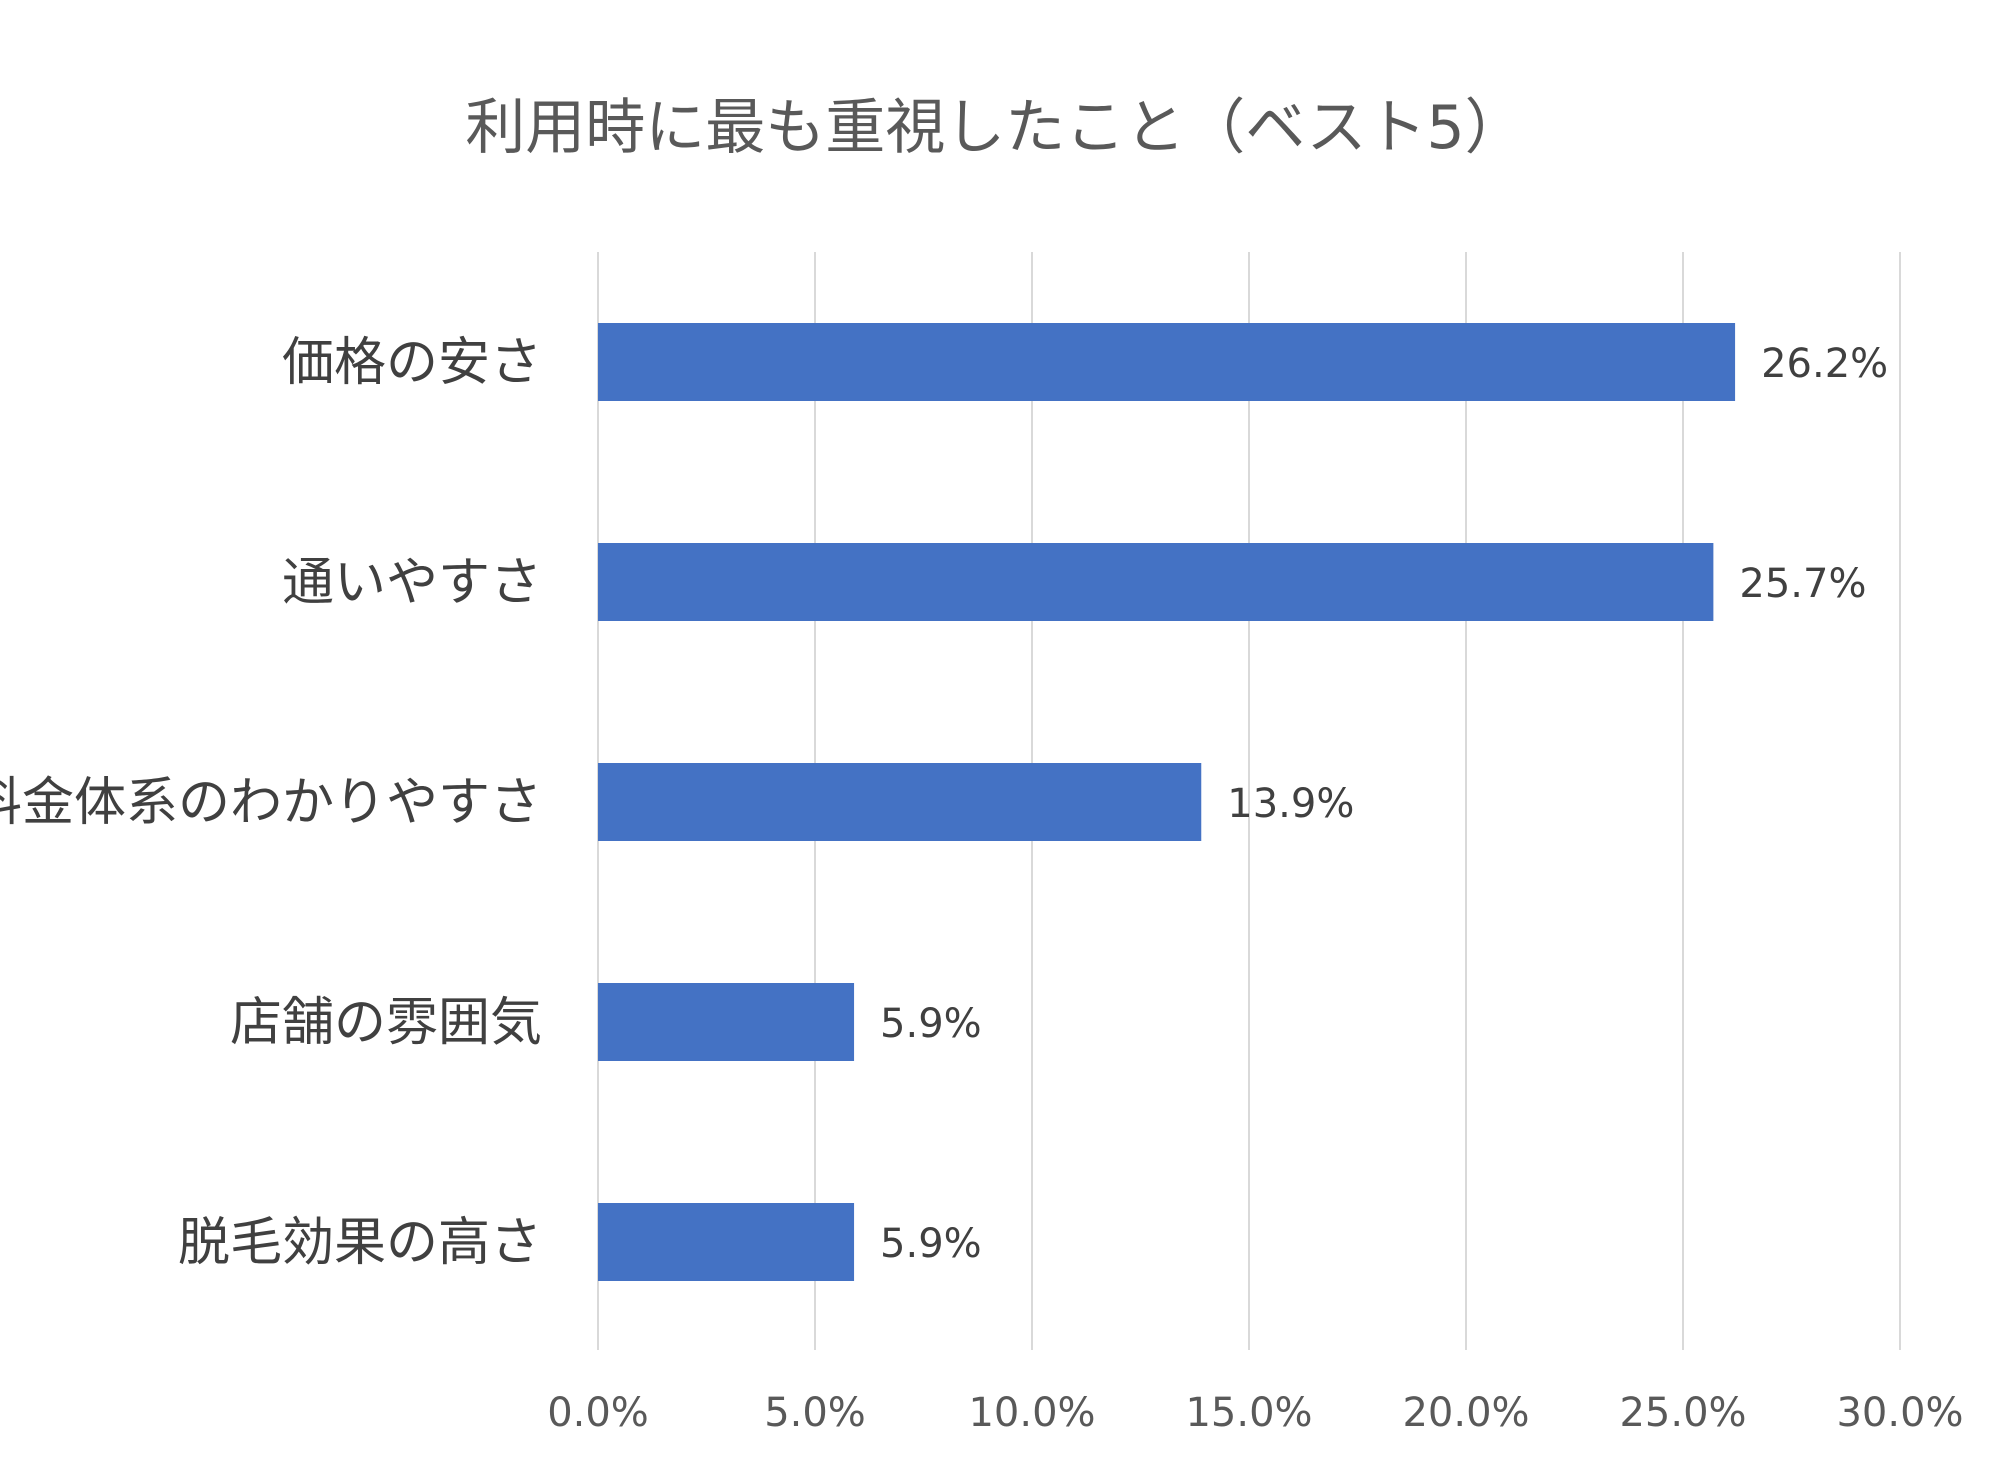 The image size is (2007, 1461). Describe the element at coordinates (412, 583) in the screenshot. I see `category-label: 通いやすさ` at that location.